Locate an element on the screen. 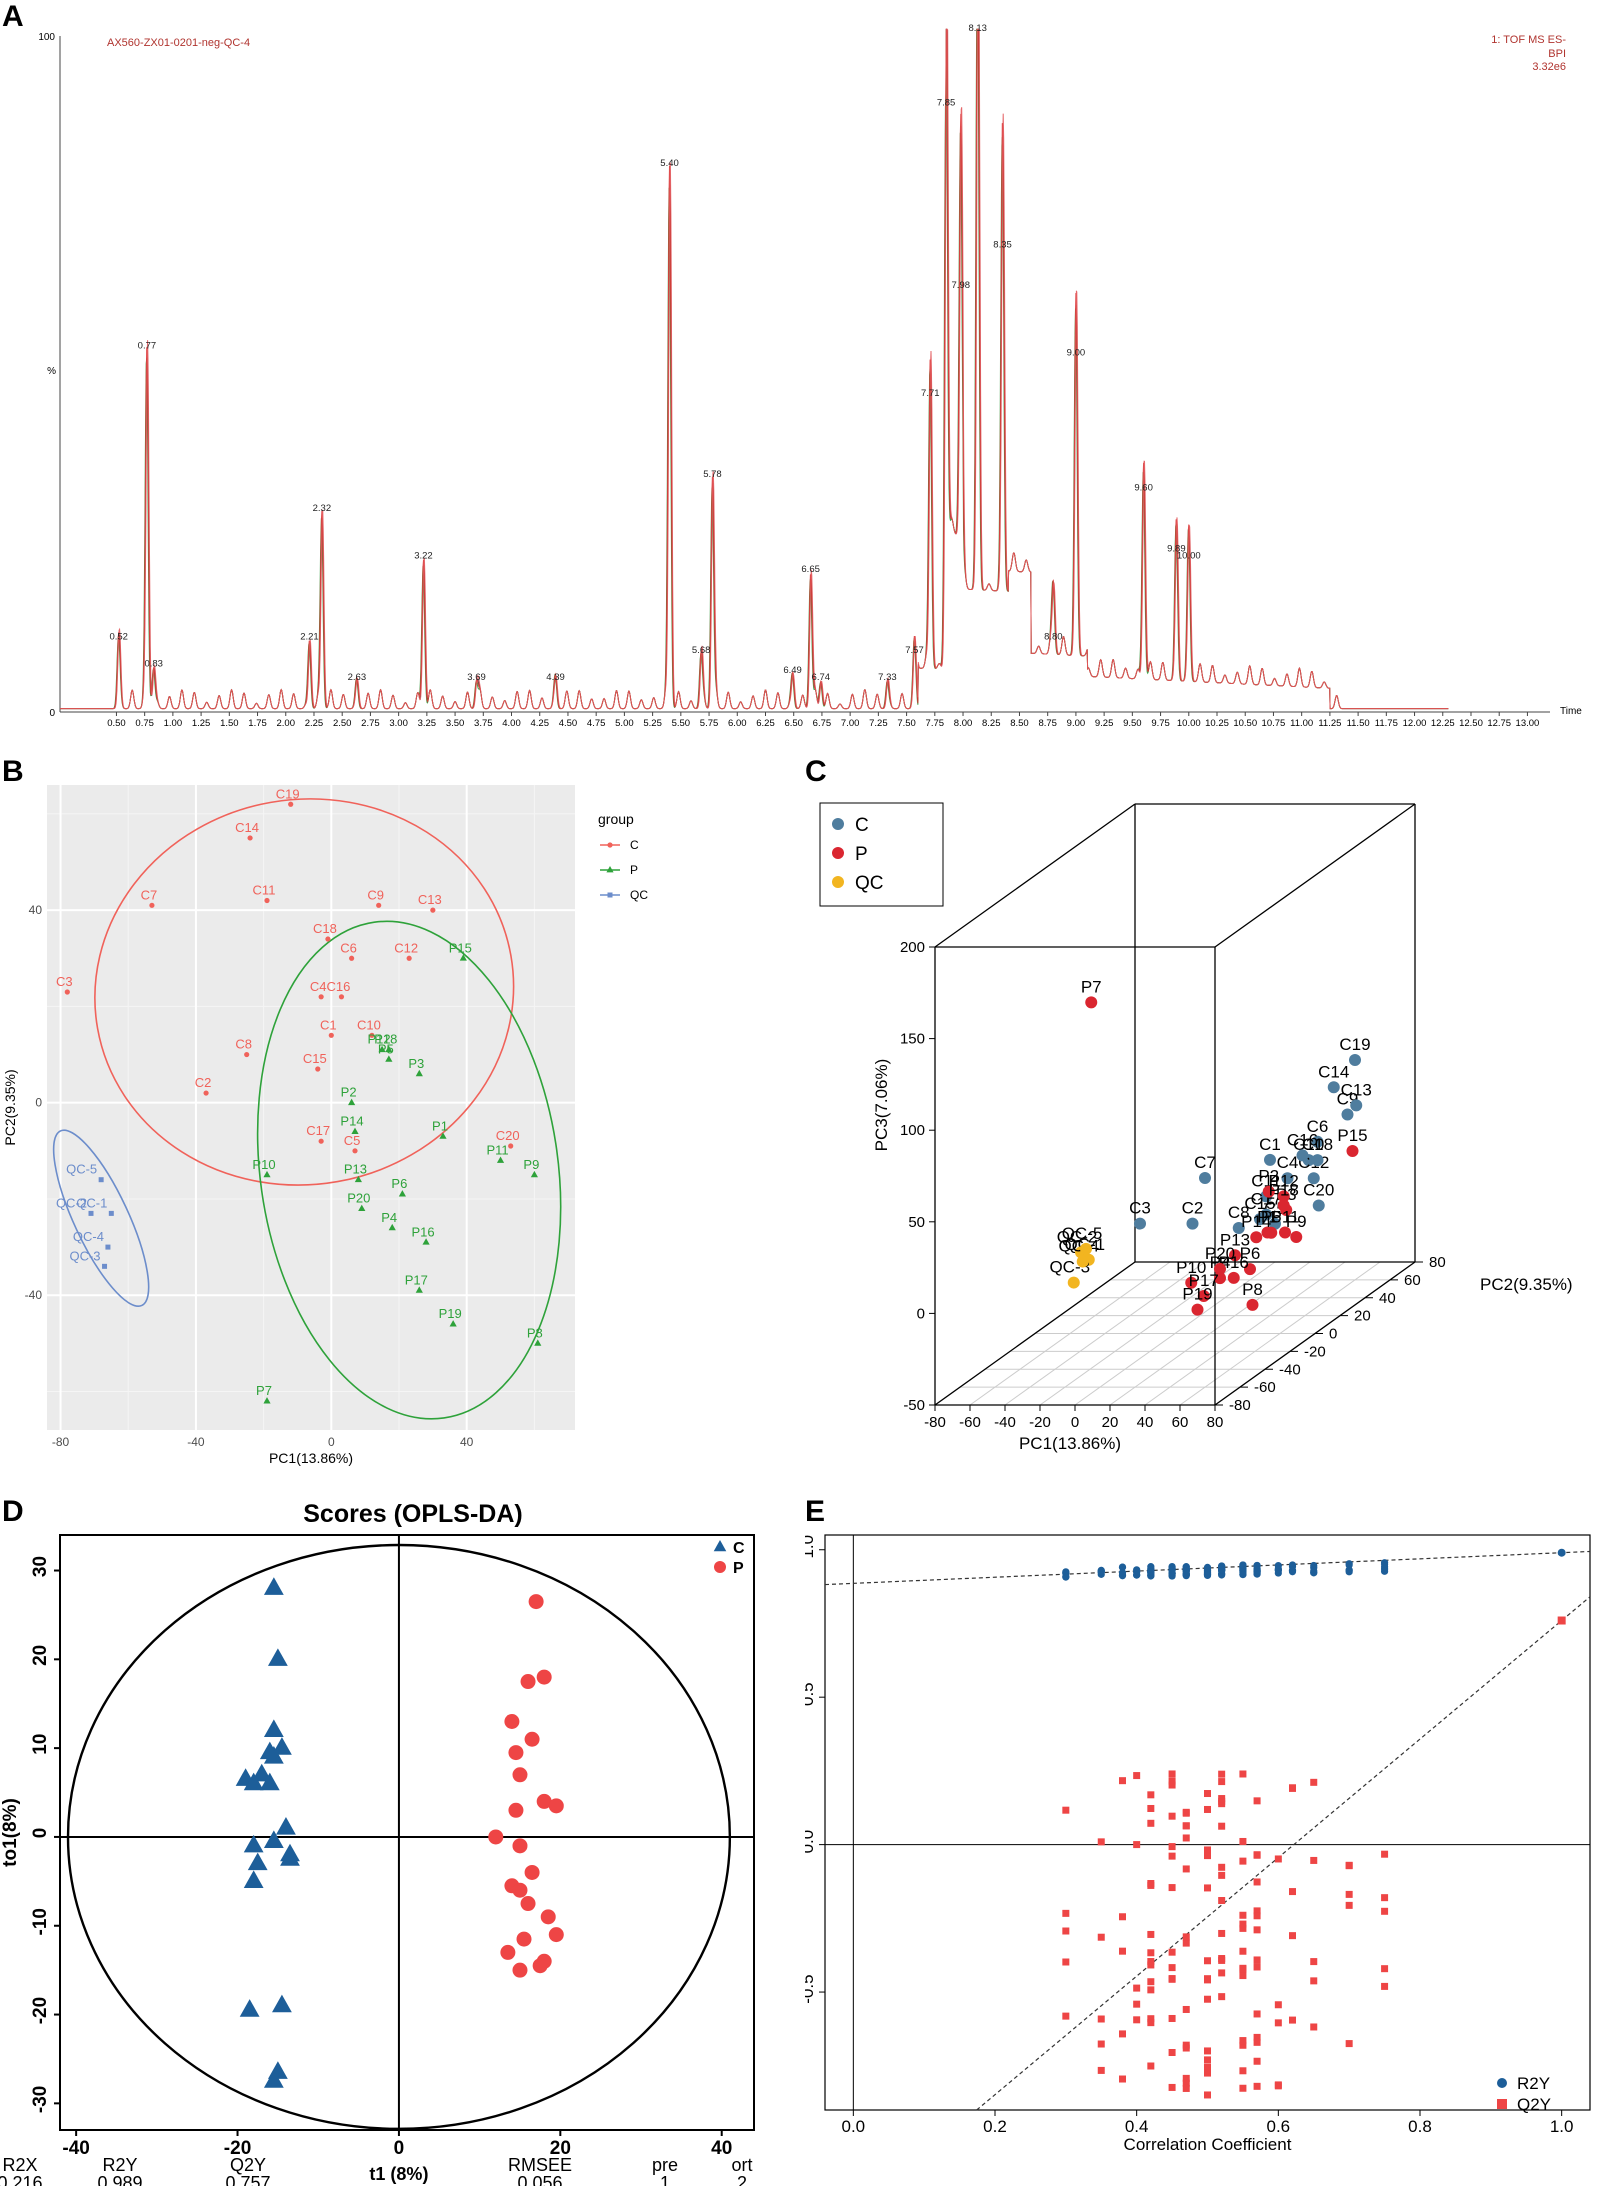  point-label: C19 is located at coordinates (288, 793).